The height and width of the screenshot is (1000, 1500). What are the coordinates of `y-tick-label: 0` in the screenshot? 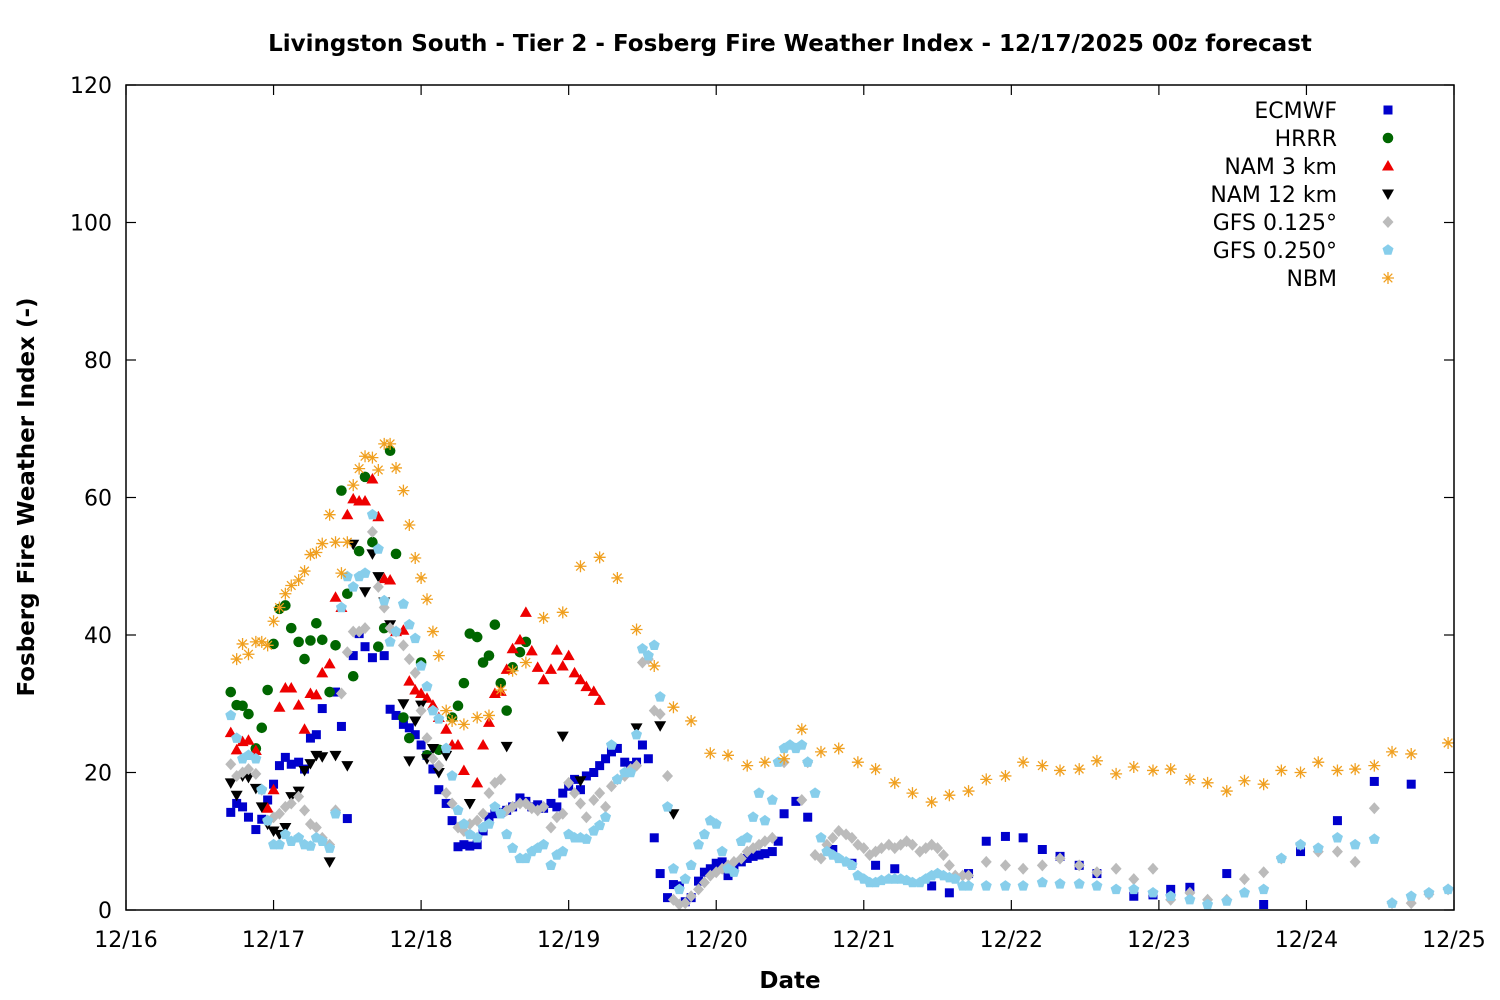 It's located at (105, 911).